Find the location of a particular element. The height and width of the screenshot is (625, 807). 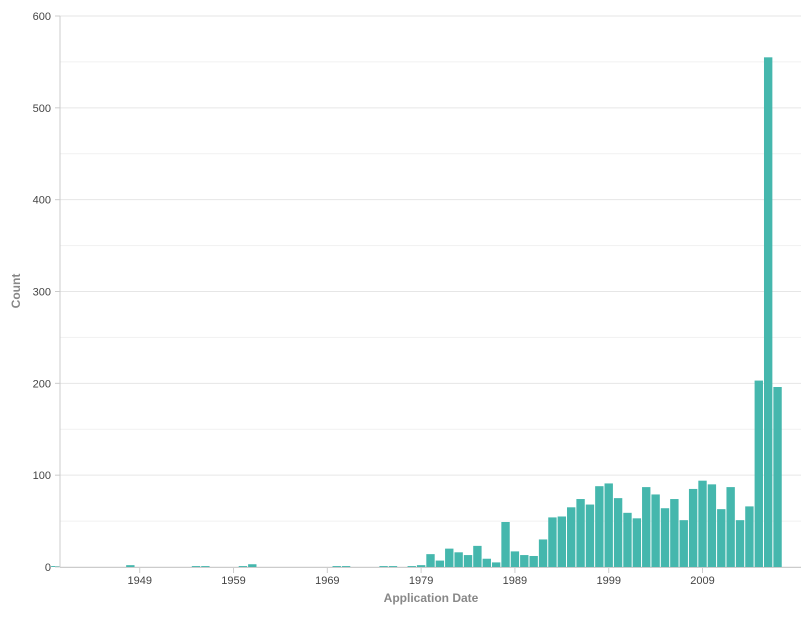

x-axis-title: Application Date is located at coordinates (431, 598).